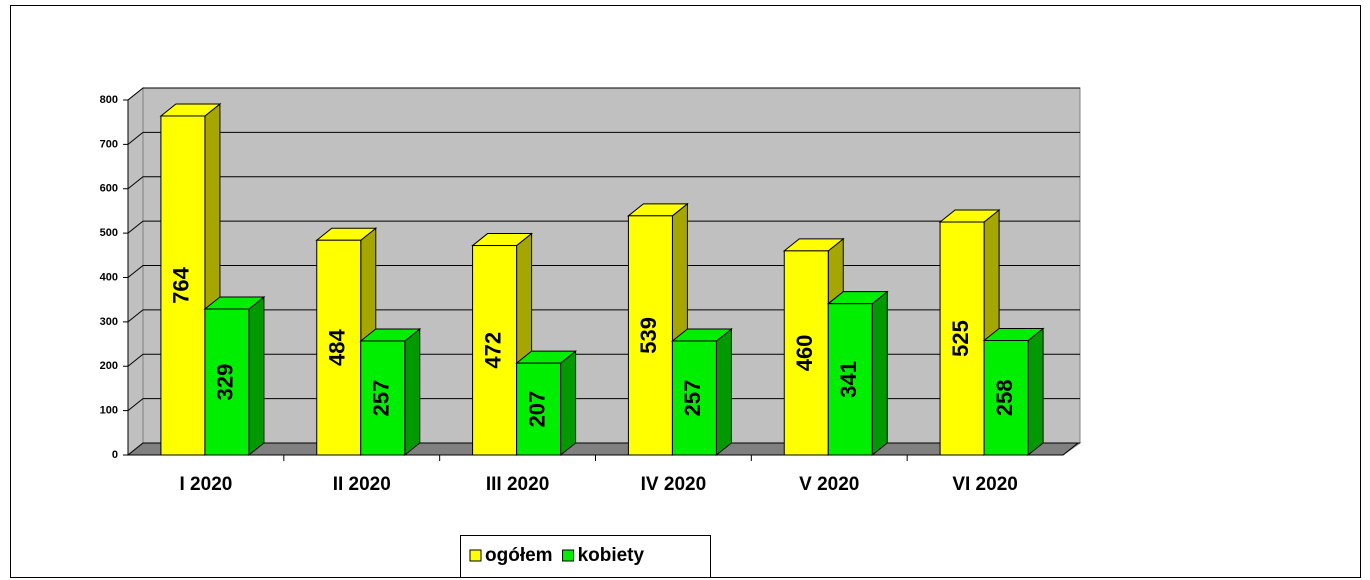 Image resolution: width=1370 pixels, height=580 pixels. What do you see at coordinates (206, 484) in the screenshot?
I see `x-tick-label: I 2020` at bounding box center [206, 484].